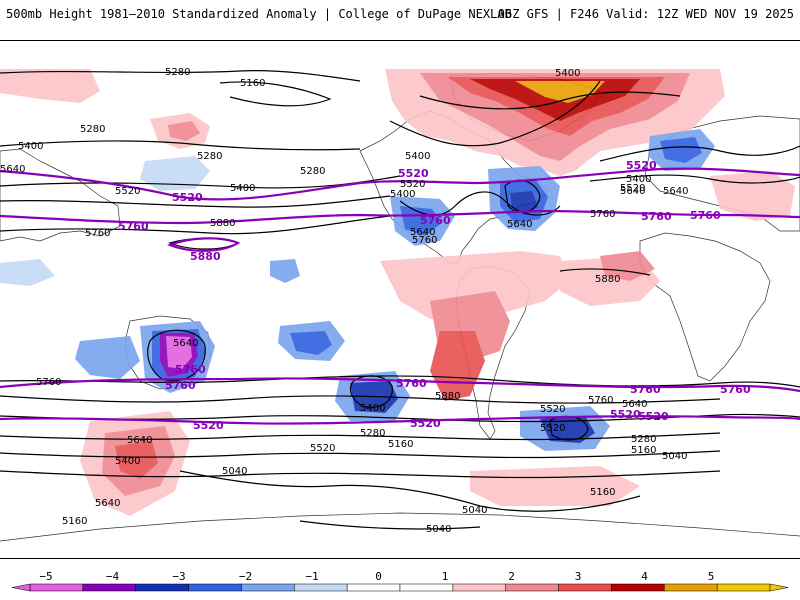  I want to click on colorbar-tick-label: 4, so click(644, 576).